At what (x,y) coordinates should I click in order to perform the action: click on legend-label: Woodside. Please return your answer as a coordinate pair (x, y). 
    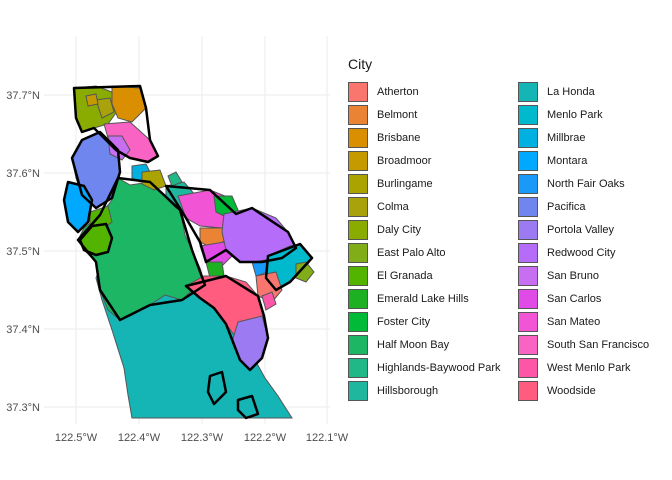
    Looking at the image, I should click on (571, 391).